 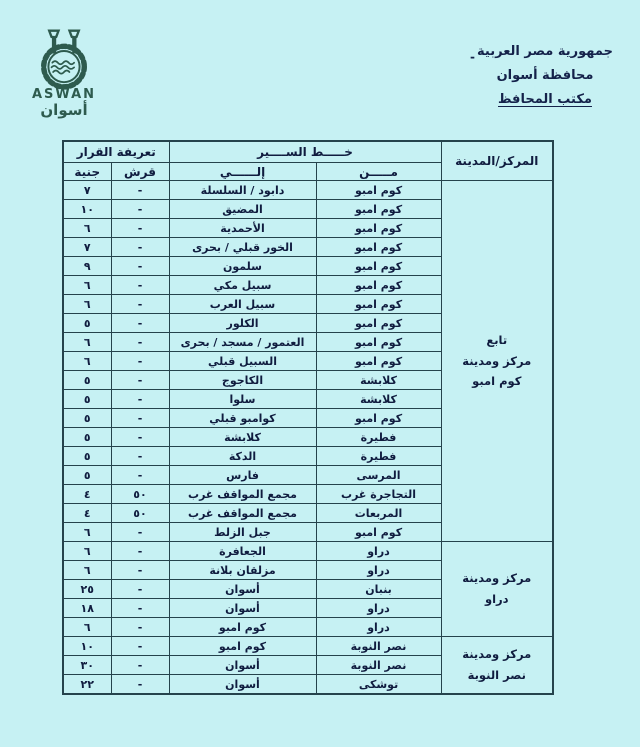 What do you see at coordinates (64, 110) in the screenshot?
I see `logo-arabic-text: أسوان` at bounding box center [64, 110].